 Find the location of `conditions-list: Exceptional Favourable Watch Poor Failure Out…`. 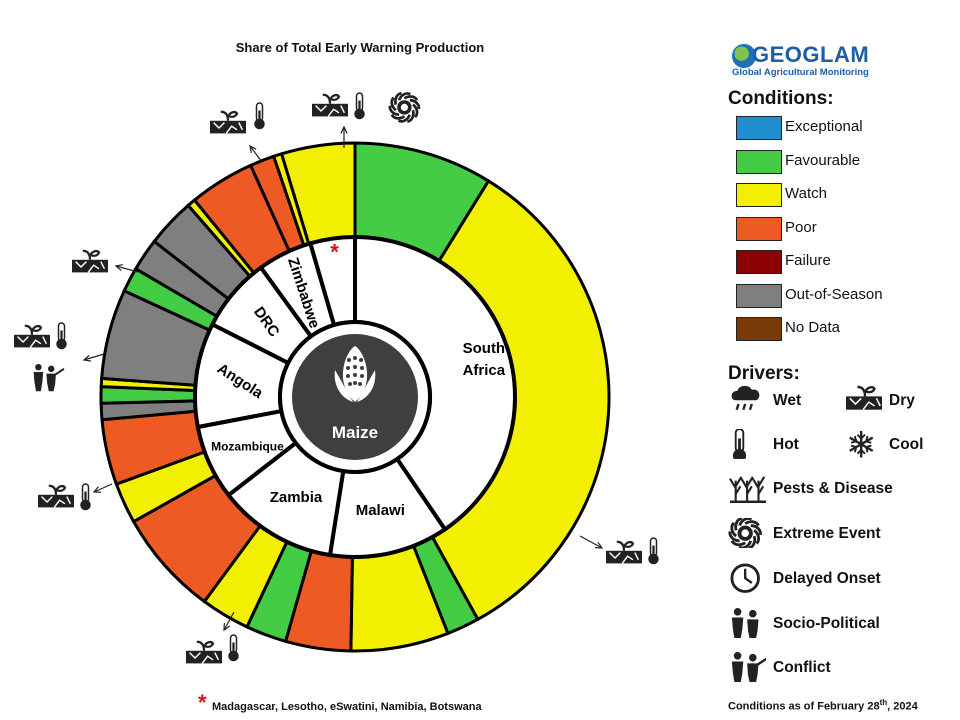

conditions-list: Exceptional Favourable Watch Poor Failure Out… is located at coordinates (840, 227).